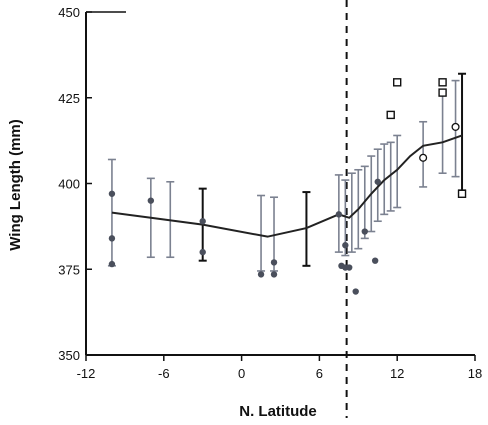  What do you see at coordinates (475, 373) in the screenshot?
I see `x-tick-label: 18` at bounding box center [475, 373].